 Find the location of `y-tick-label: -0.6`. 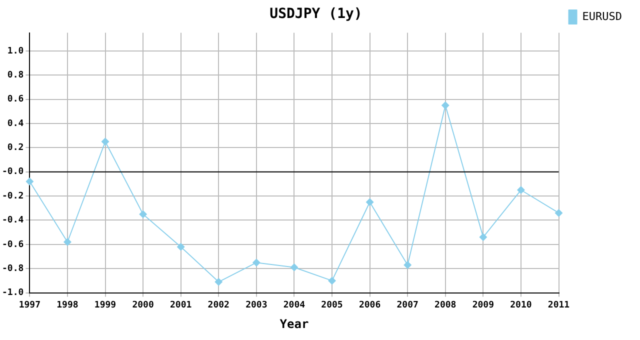

y-tick-label: -0.6 is located at coordinates (13, 245).